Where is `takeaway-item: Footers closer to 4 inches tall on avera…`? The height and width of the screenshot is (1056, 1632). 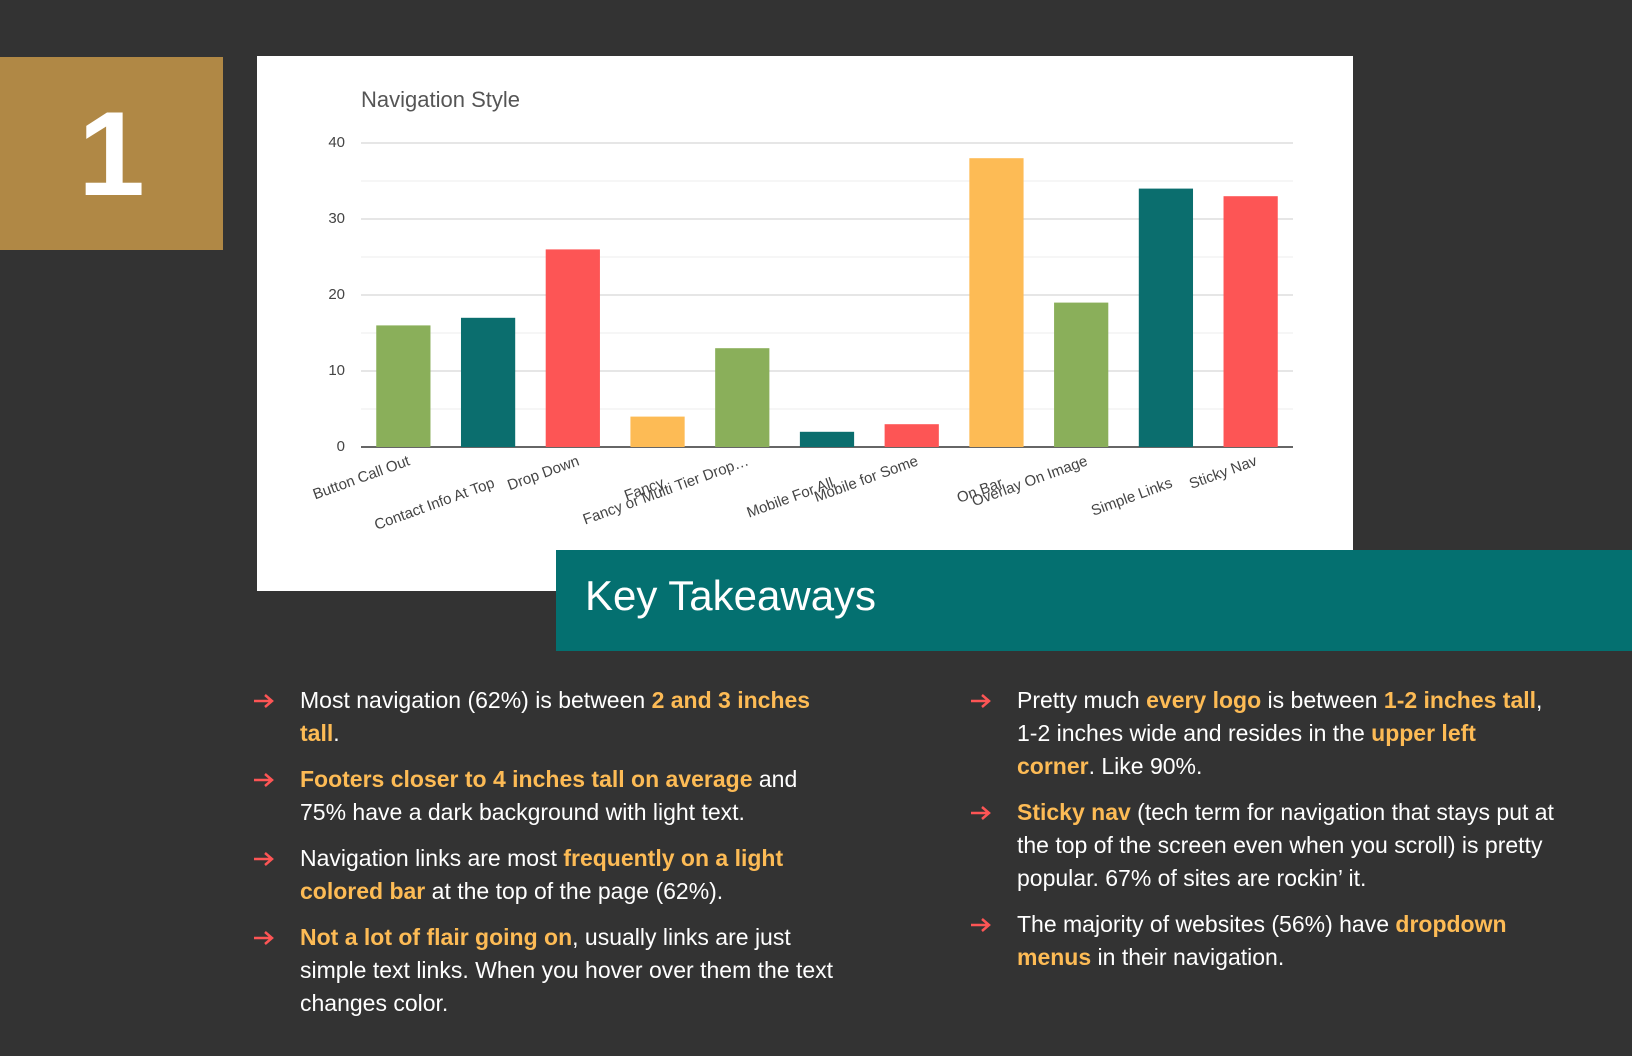 takeaway-item: Footers closer to 4 inches tall on avera… is located at coordinates (548, 796).